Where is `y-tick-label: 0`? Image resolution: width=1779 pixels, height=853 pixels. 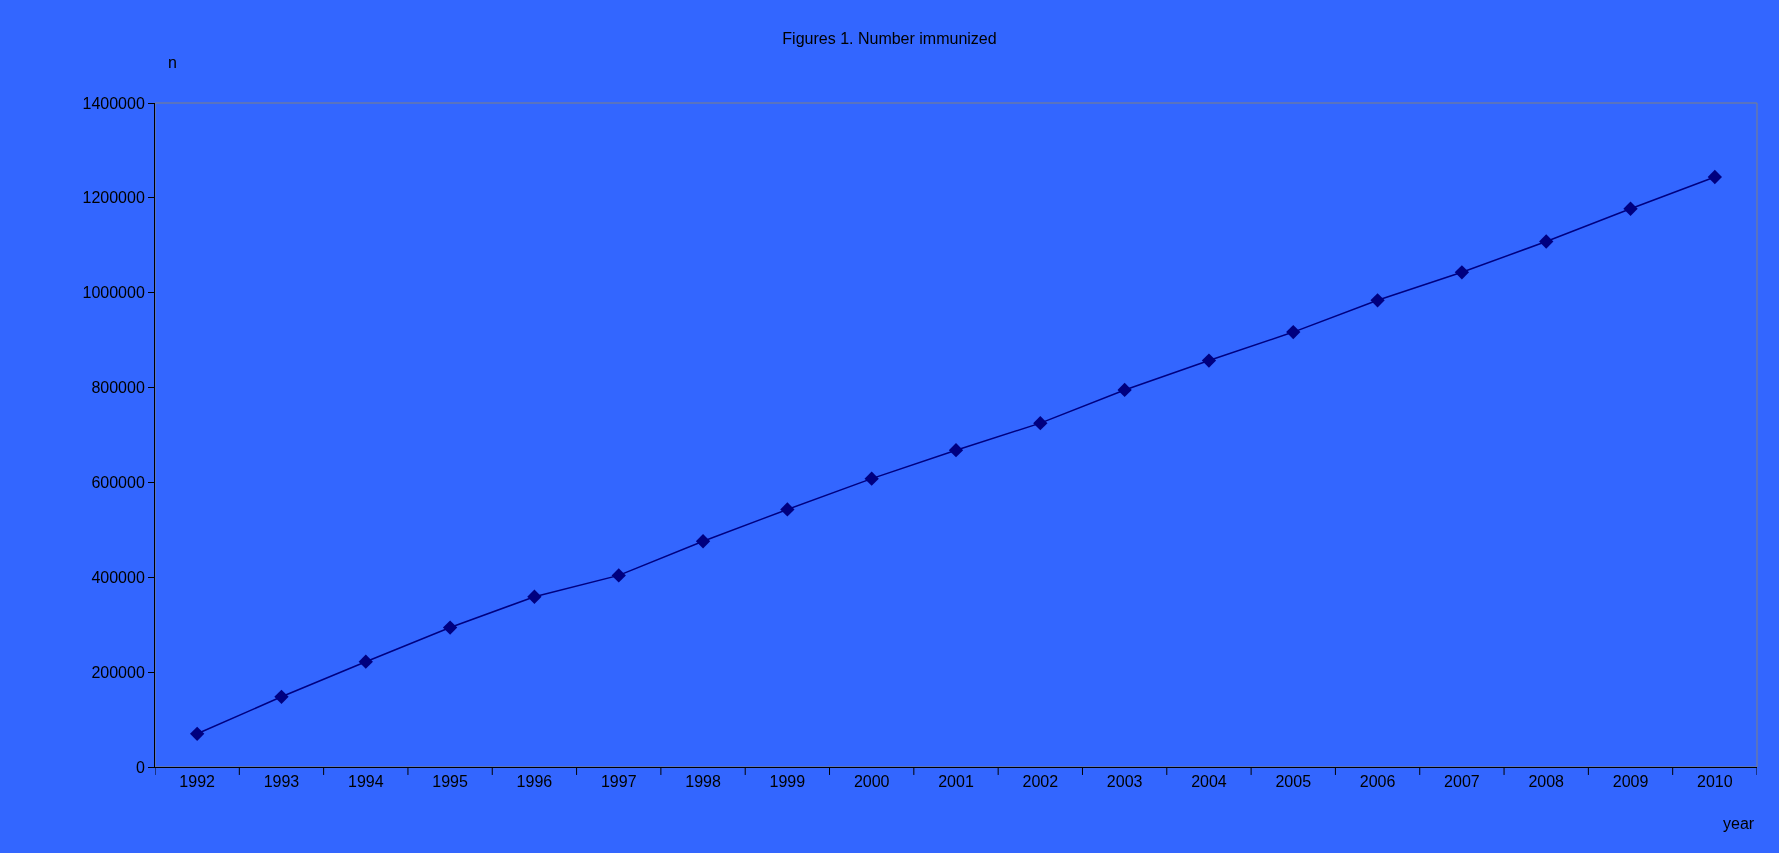
y-tick-label: 0 is located at coordinates (140, 767).